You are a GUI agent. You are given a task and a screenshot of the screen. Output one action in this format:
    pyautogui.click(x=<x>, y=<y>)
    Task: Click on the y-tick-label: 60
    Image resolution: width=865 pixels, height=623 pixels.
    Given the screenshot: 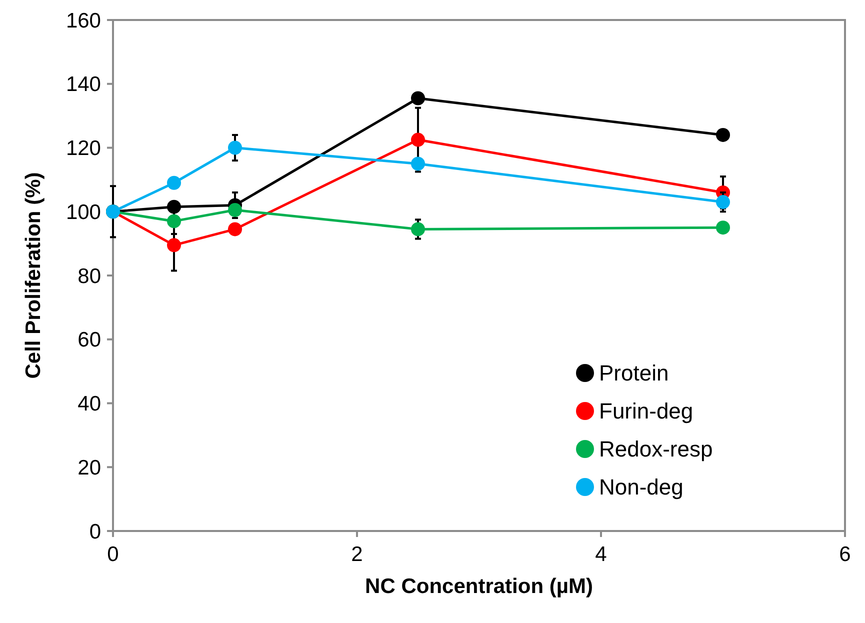 What is the action you would take?
    pyautogui.click(x=89, y=340)
    